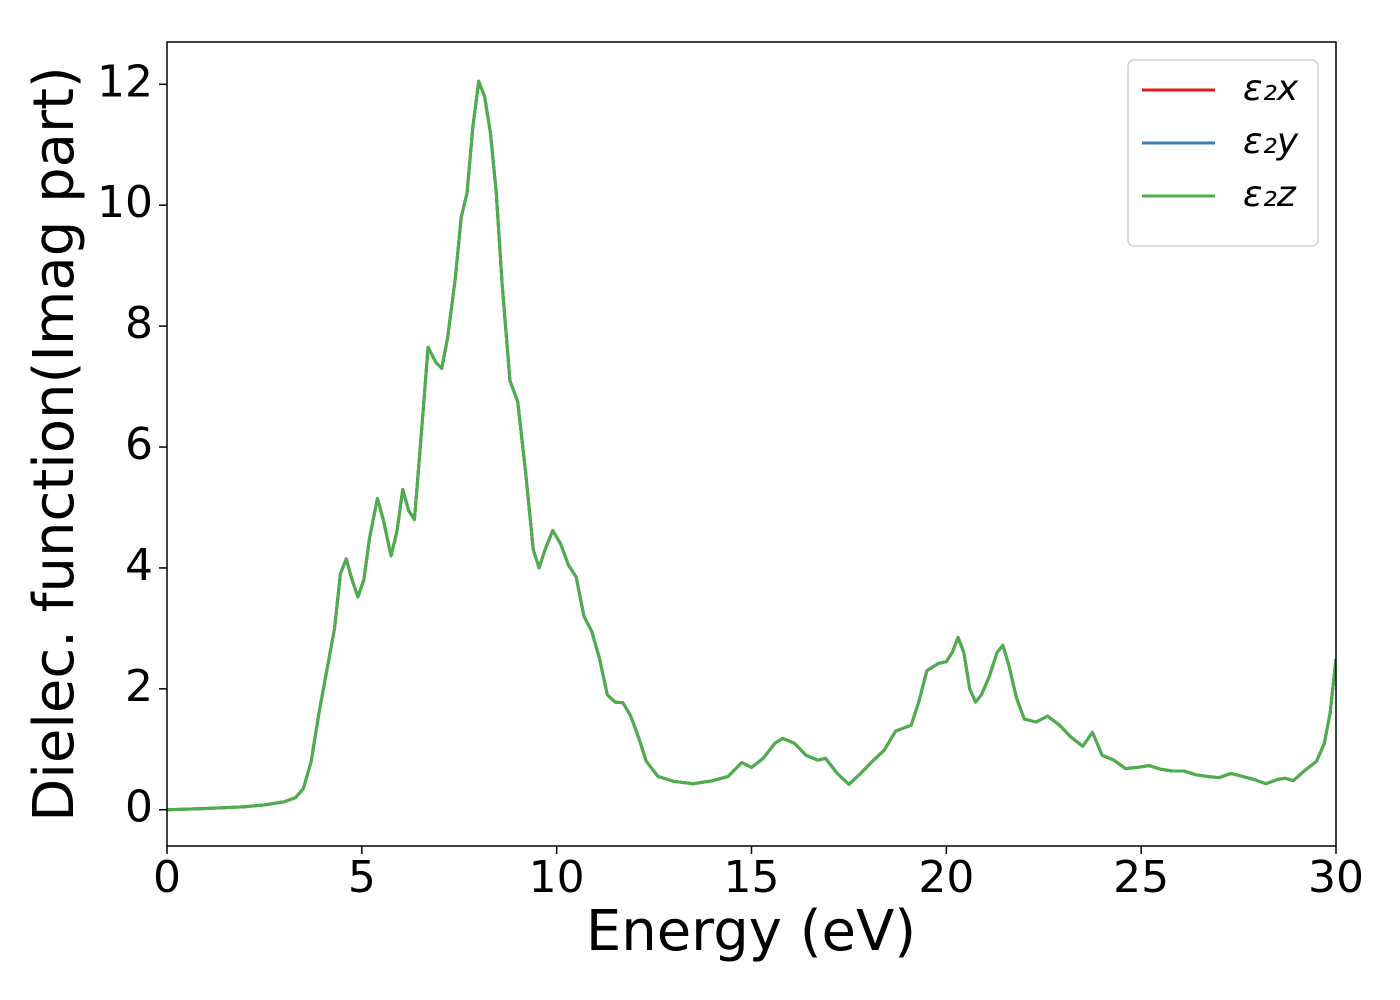  What do you see at coordinates (1223, 153) in the screenshot?
I see `legend-box` at bounding box center [1223, 153].